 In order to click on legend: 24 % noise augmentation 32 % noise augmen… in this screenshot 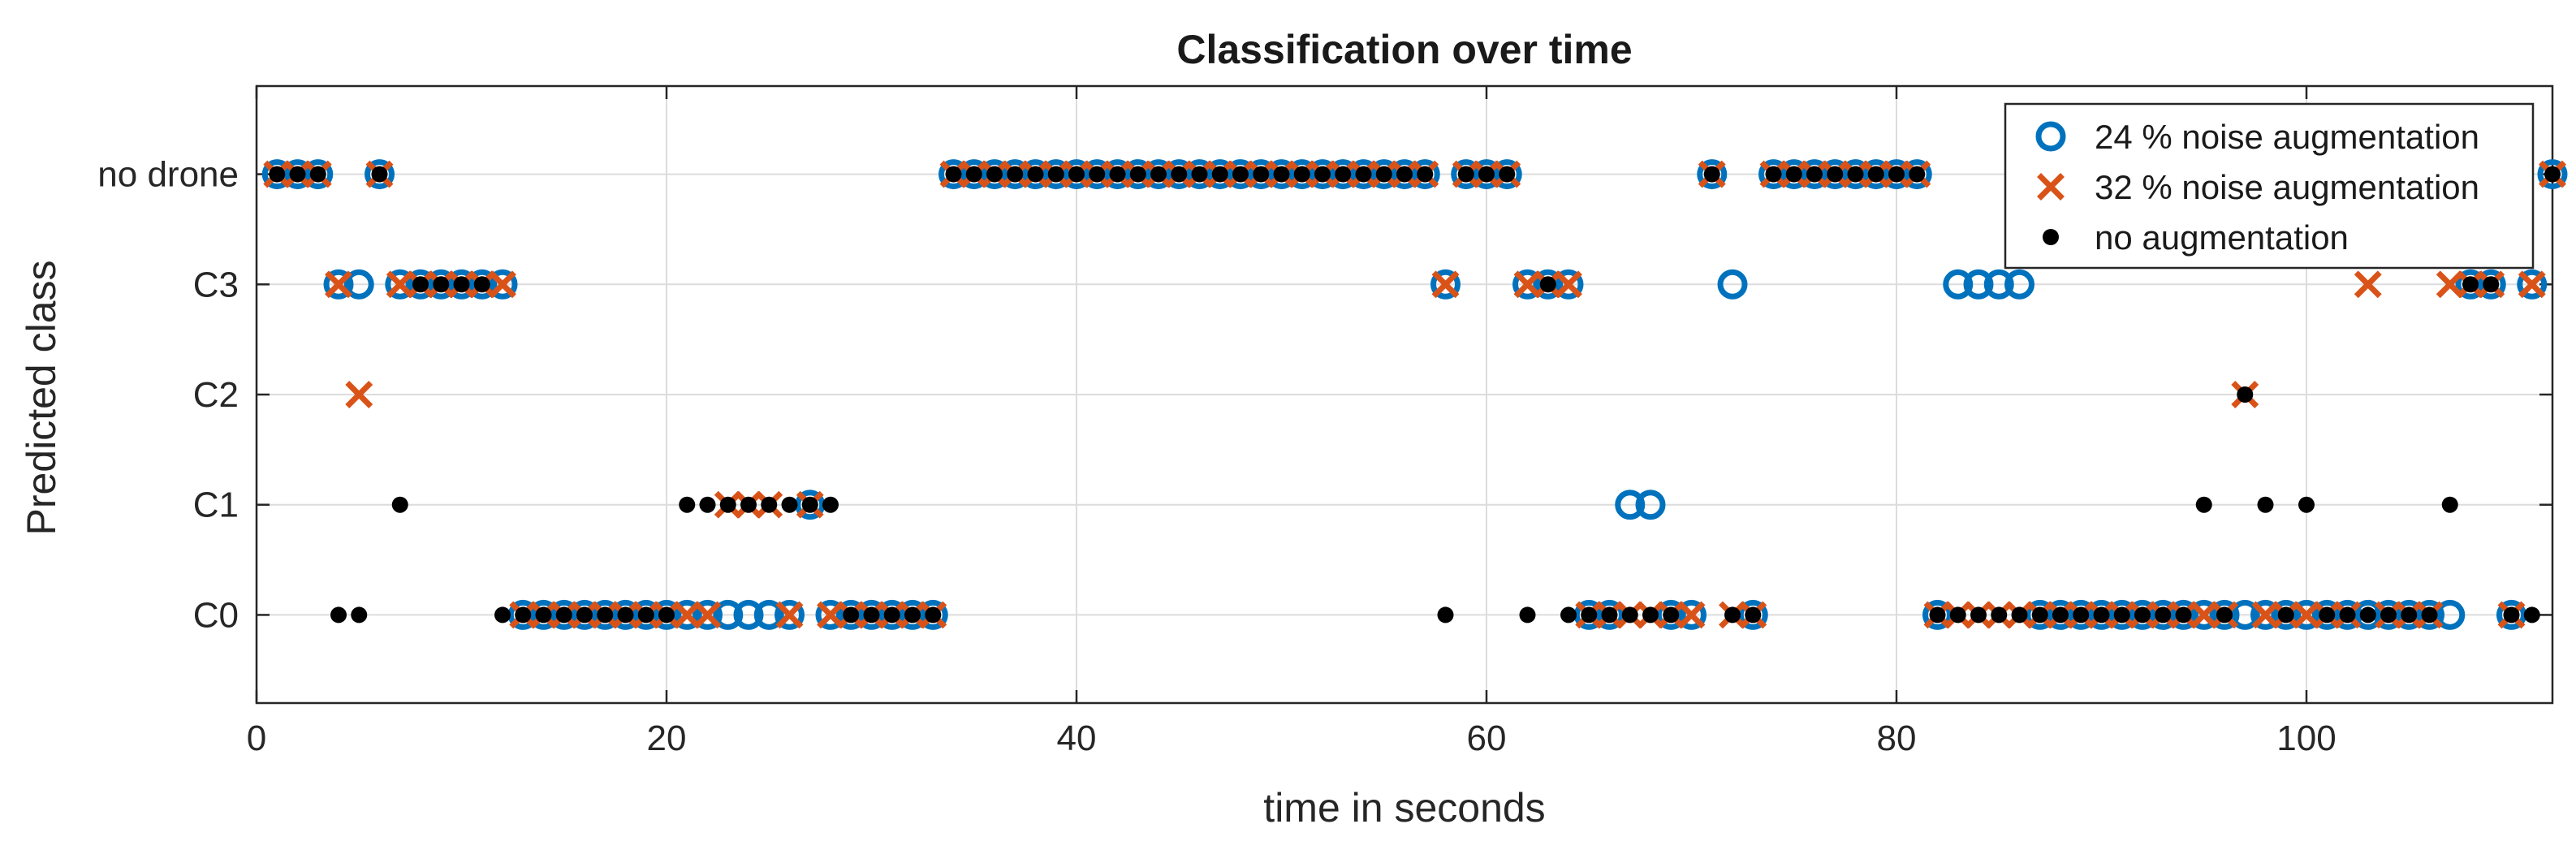, I will do `click(2269, 186)`.